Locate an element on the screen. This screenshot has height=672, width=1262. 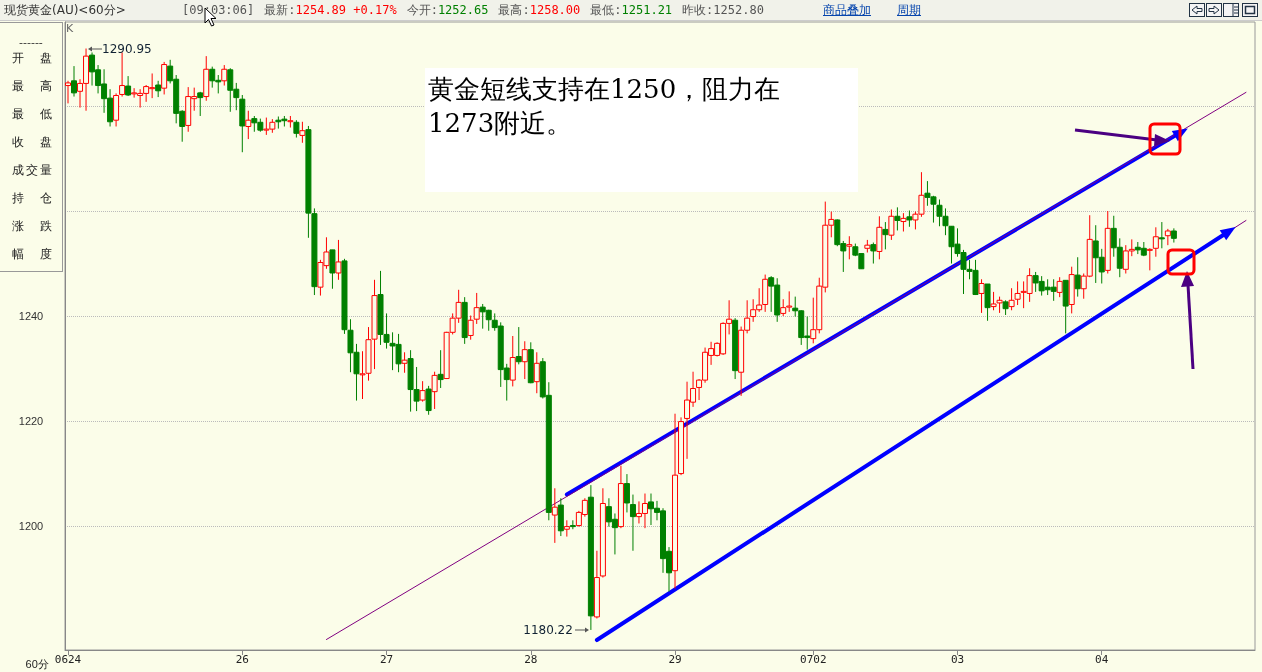
annotation: 黄金短线支持在1250，阻力在1273附近。 is located at coordinates (605, 106).